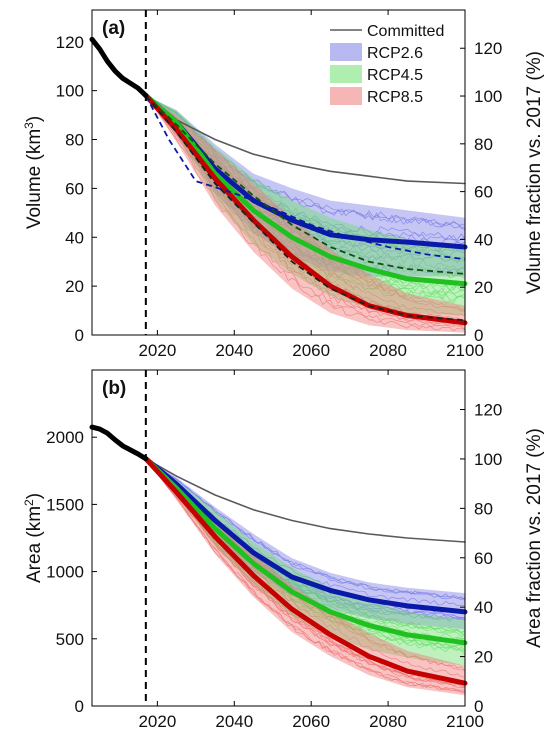  What do you see at coordinates (74, 237) in the screenshot?
I see `y-tick-label: 40` at bounding box center [74, 237].